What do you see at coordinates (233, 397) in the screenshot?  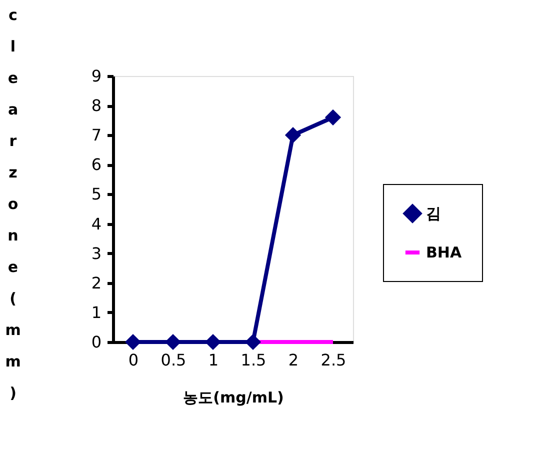 I see `x-axis-title: 농도(mg/mL)` at bounding box center [233, 397].